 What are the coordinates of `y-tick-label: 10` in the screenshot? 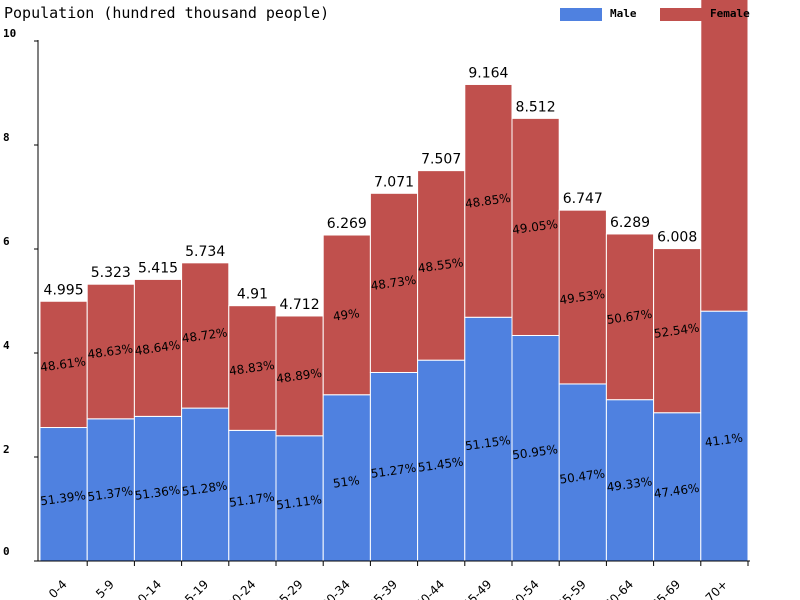 It's located at (9, 33).